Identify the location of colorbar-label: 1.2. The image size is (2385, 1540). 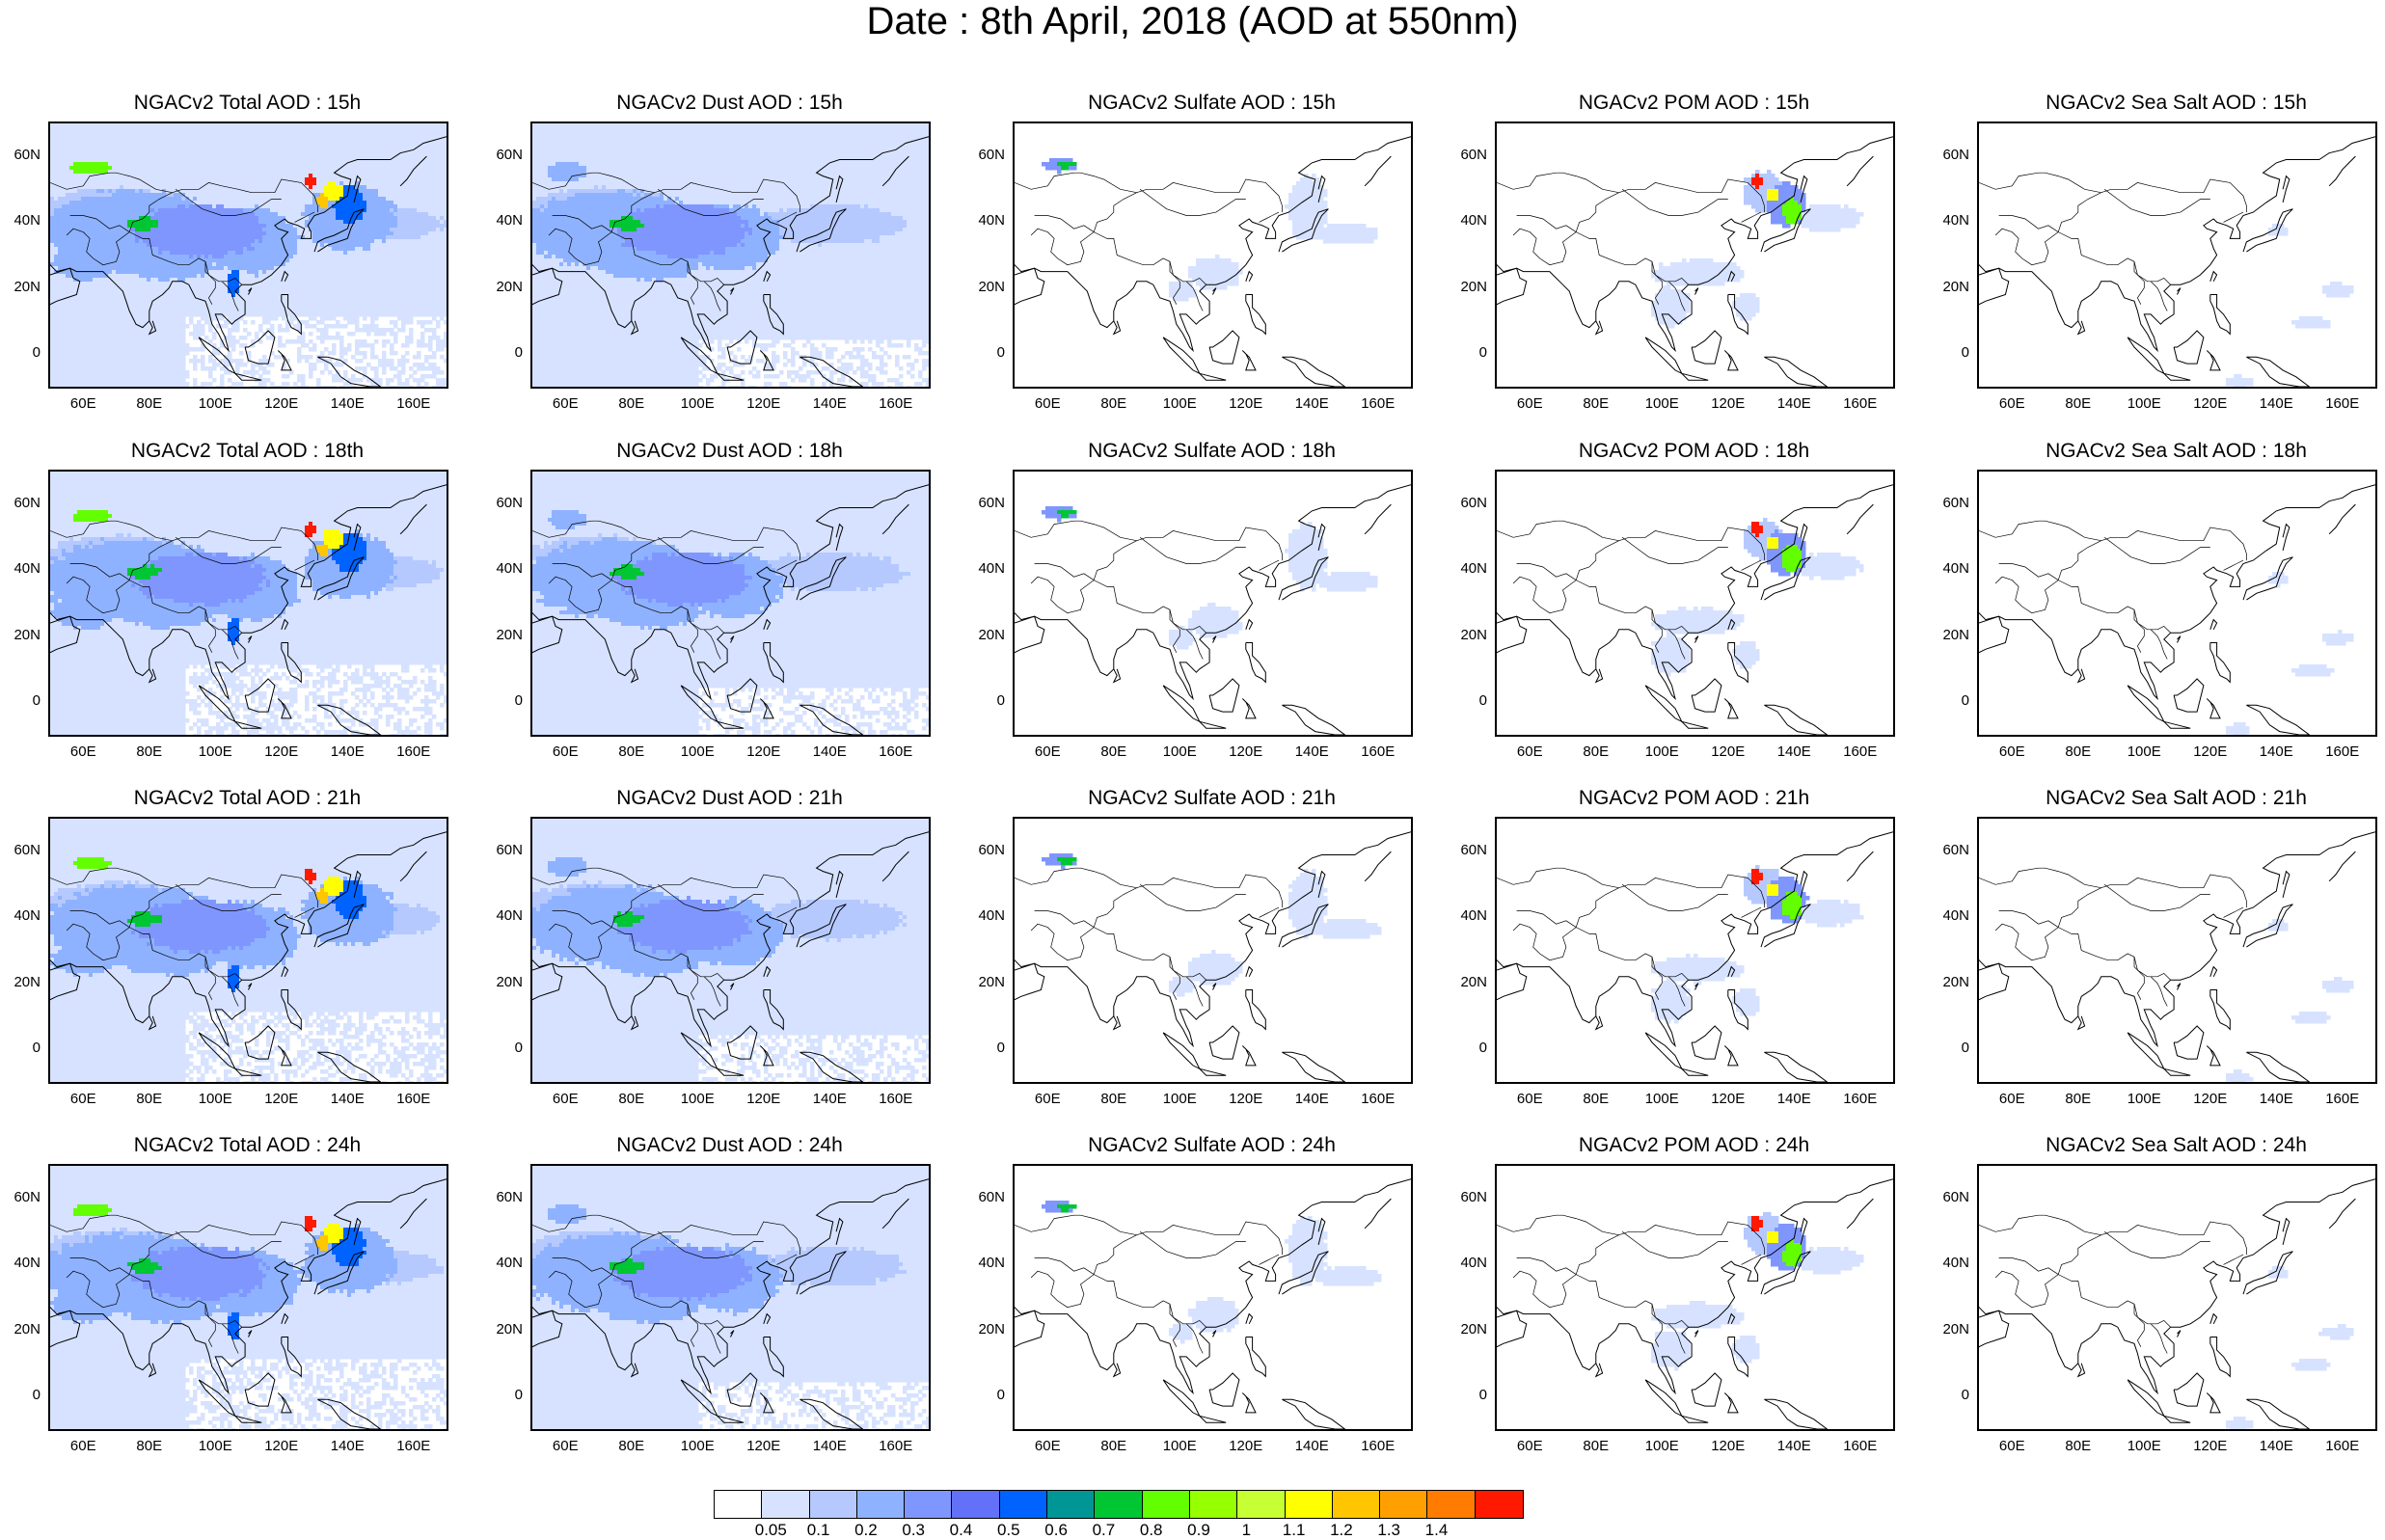
(1341, 1530).